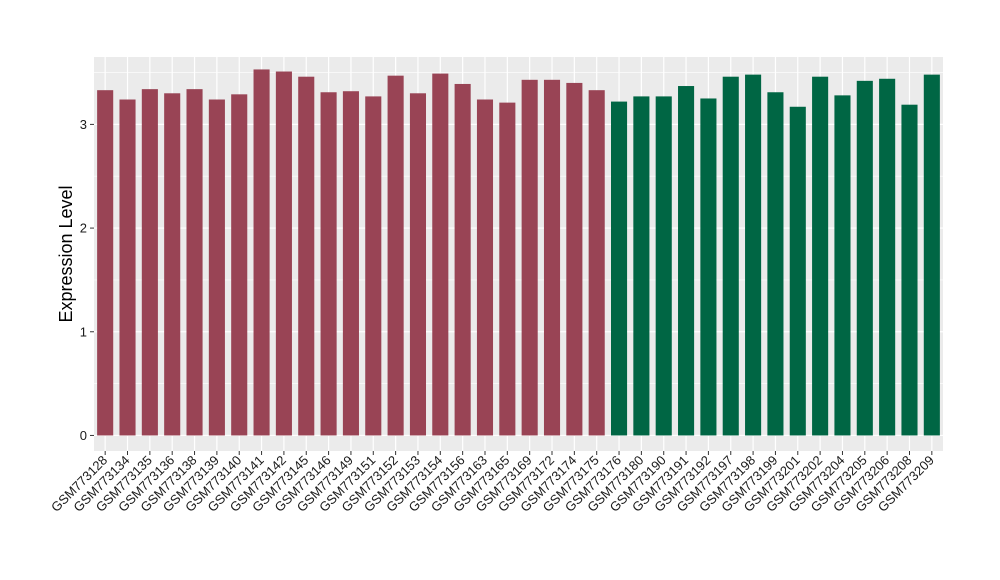 The width and height of the screenshot is (1000, 580). I want to click on bar-GSM773169, so click(529, 257).